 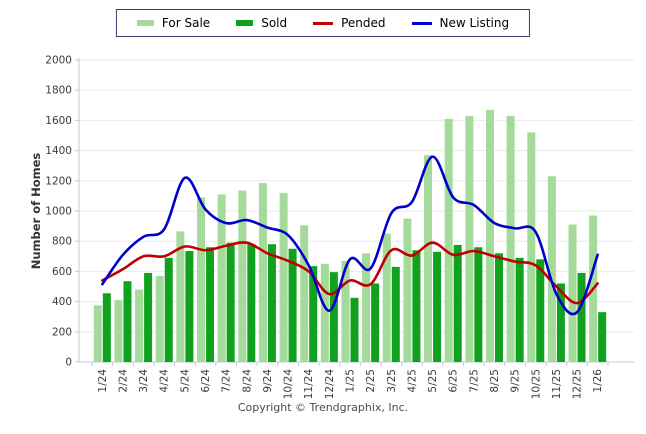 I want to click on pended-line, so click(x=350, y=273).